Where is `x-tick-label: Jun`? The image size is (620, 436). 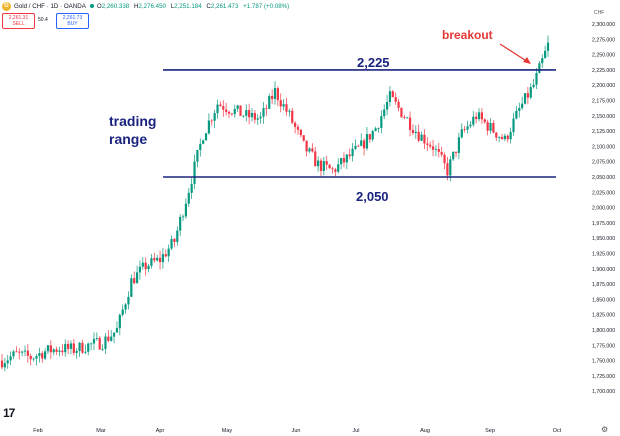 x-tick-label: Jun is located at coordinates (296, 431).